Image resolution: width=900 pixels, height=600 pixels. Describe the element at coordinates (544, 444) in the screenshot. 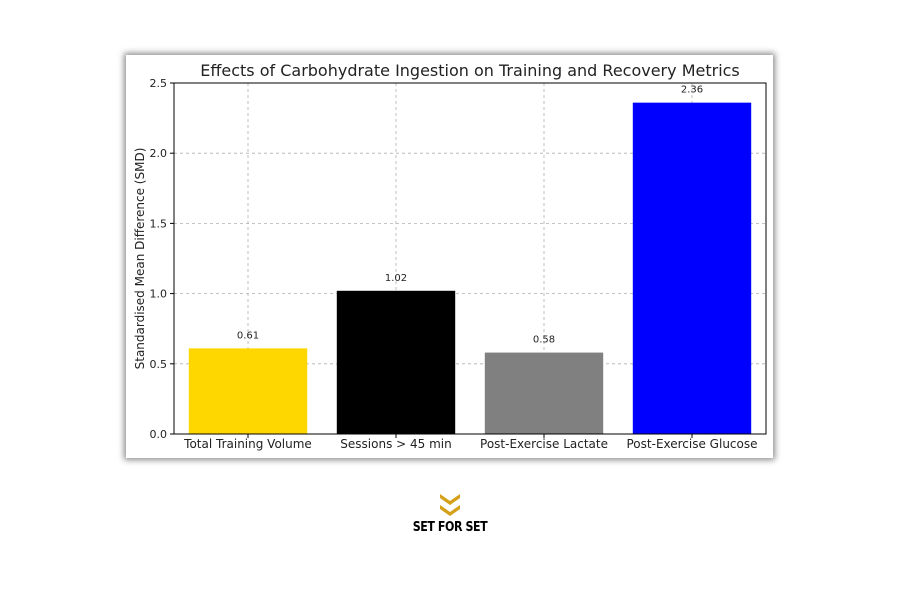

I see `x-tick-label: Post-Exercise Lactate` at that location.